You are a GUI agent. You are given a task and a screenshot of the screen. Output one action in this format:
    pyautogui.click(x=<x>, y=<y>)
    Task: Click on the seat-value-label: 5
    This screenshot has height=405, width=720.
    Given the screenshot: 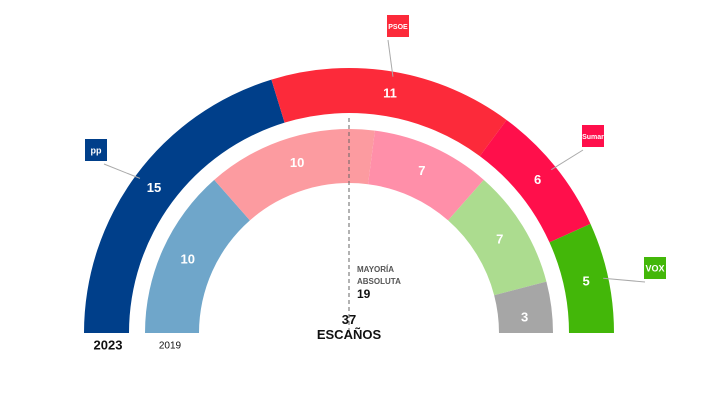 What is the action you would take?
    pyautogui.click(x=585, y=280)
    